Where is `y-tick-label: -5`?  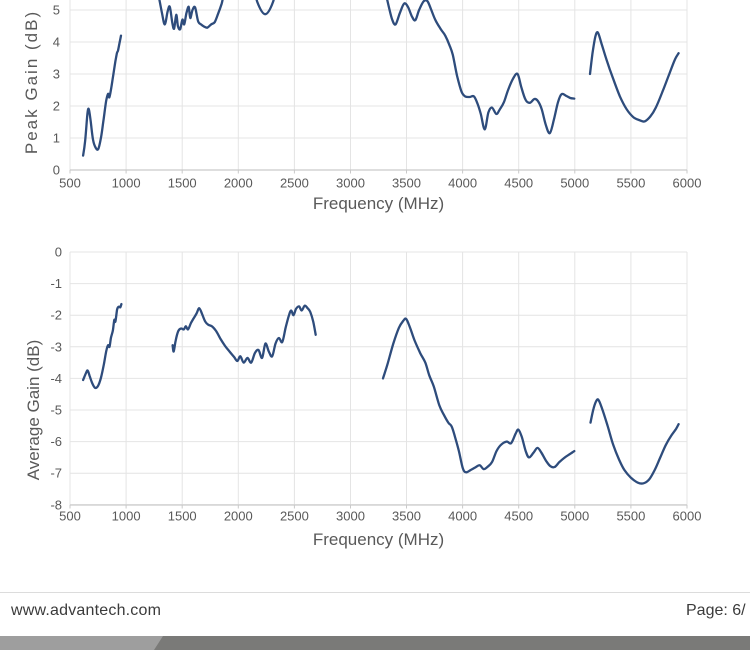 y-tick-label: -5 is located at coordinates (56, 410).